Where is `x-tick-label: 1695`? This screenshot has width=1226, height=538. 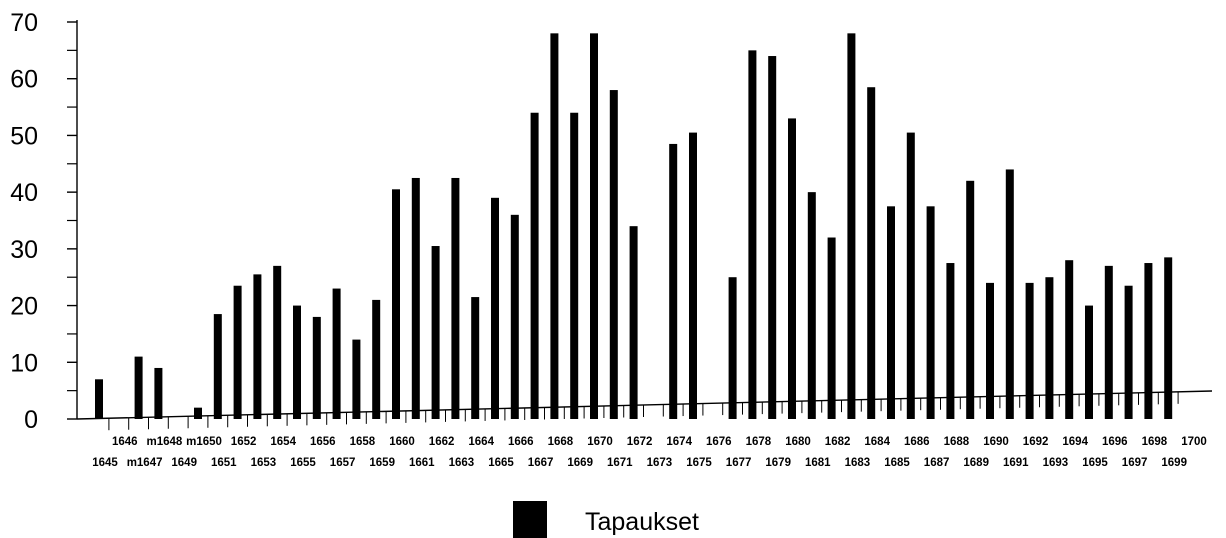
x-tick-label: 1695 is located at coordinates (1095, 463).